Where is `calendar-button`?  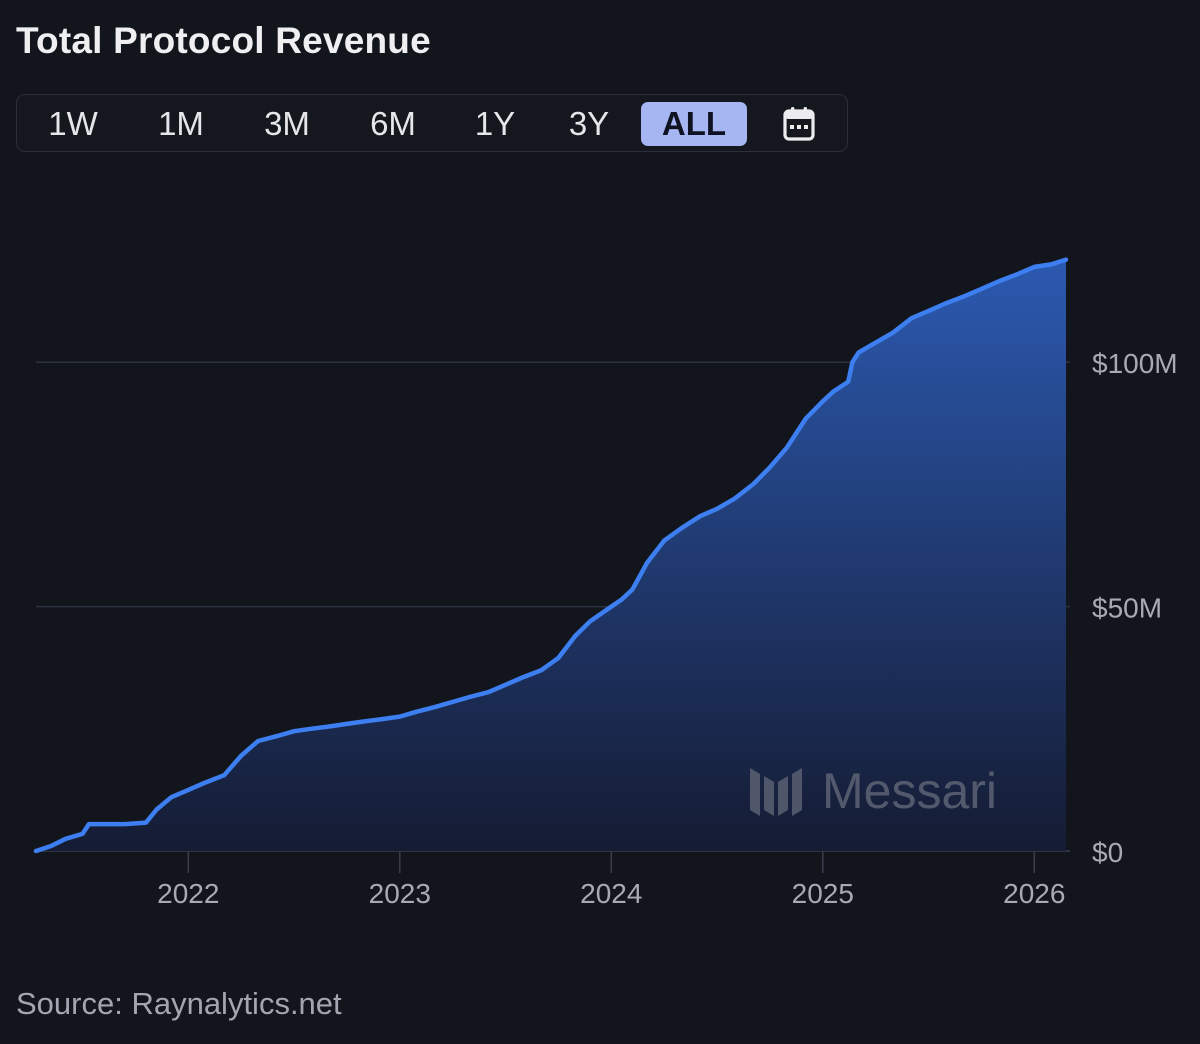 calendar-button is located at coordinates (799, 124).